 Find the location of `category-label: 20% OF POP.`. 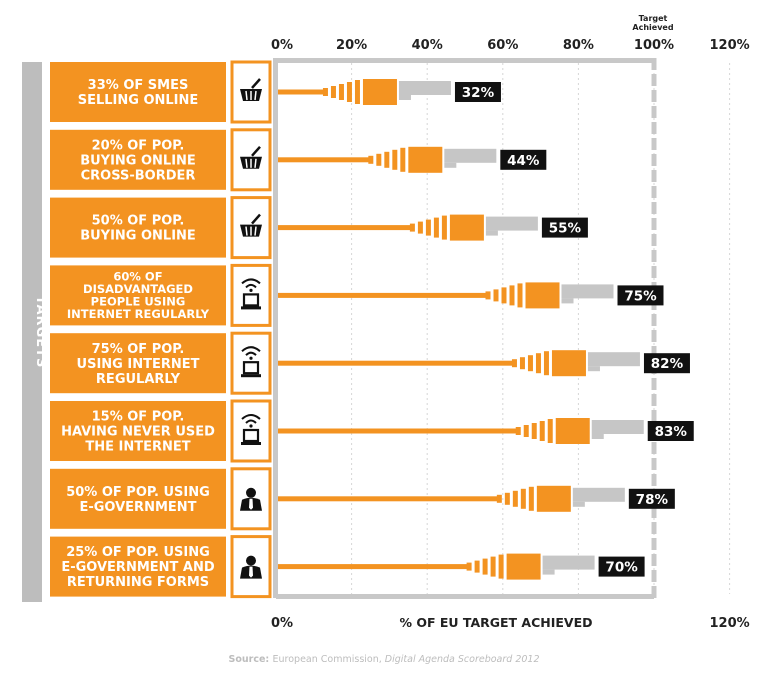

category-label: 20% OF POP. is located at coordinates (138, 145).